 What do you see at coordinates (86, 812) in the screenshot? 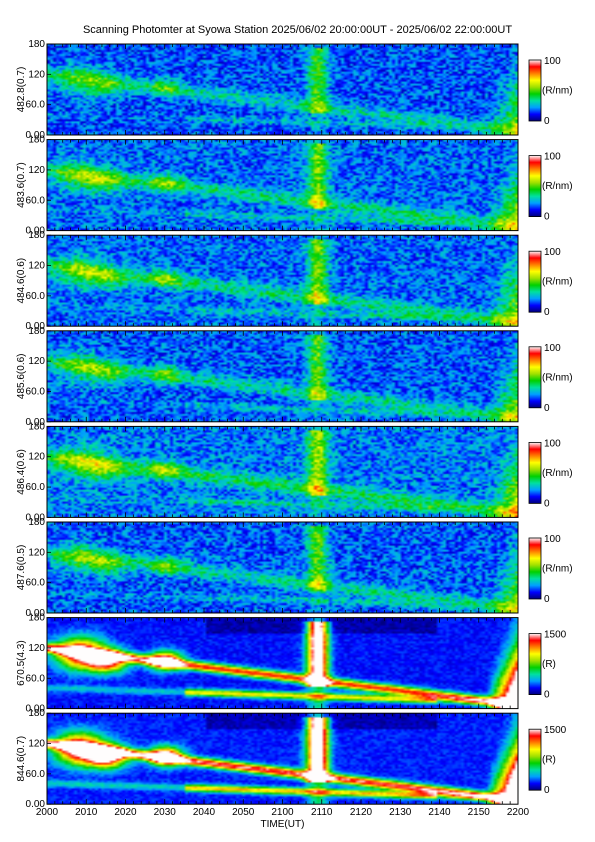
I see `x-tick-label: 2010` at bounding box center [86, 812].